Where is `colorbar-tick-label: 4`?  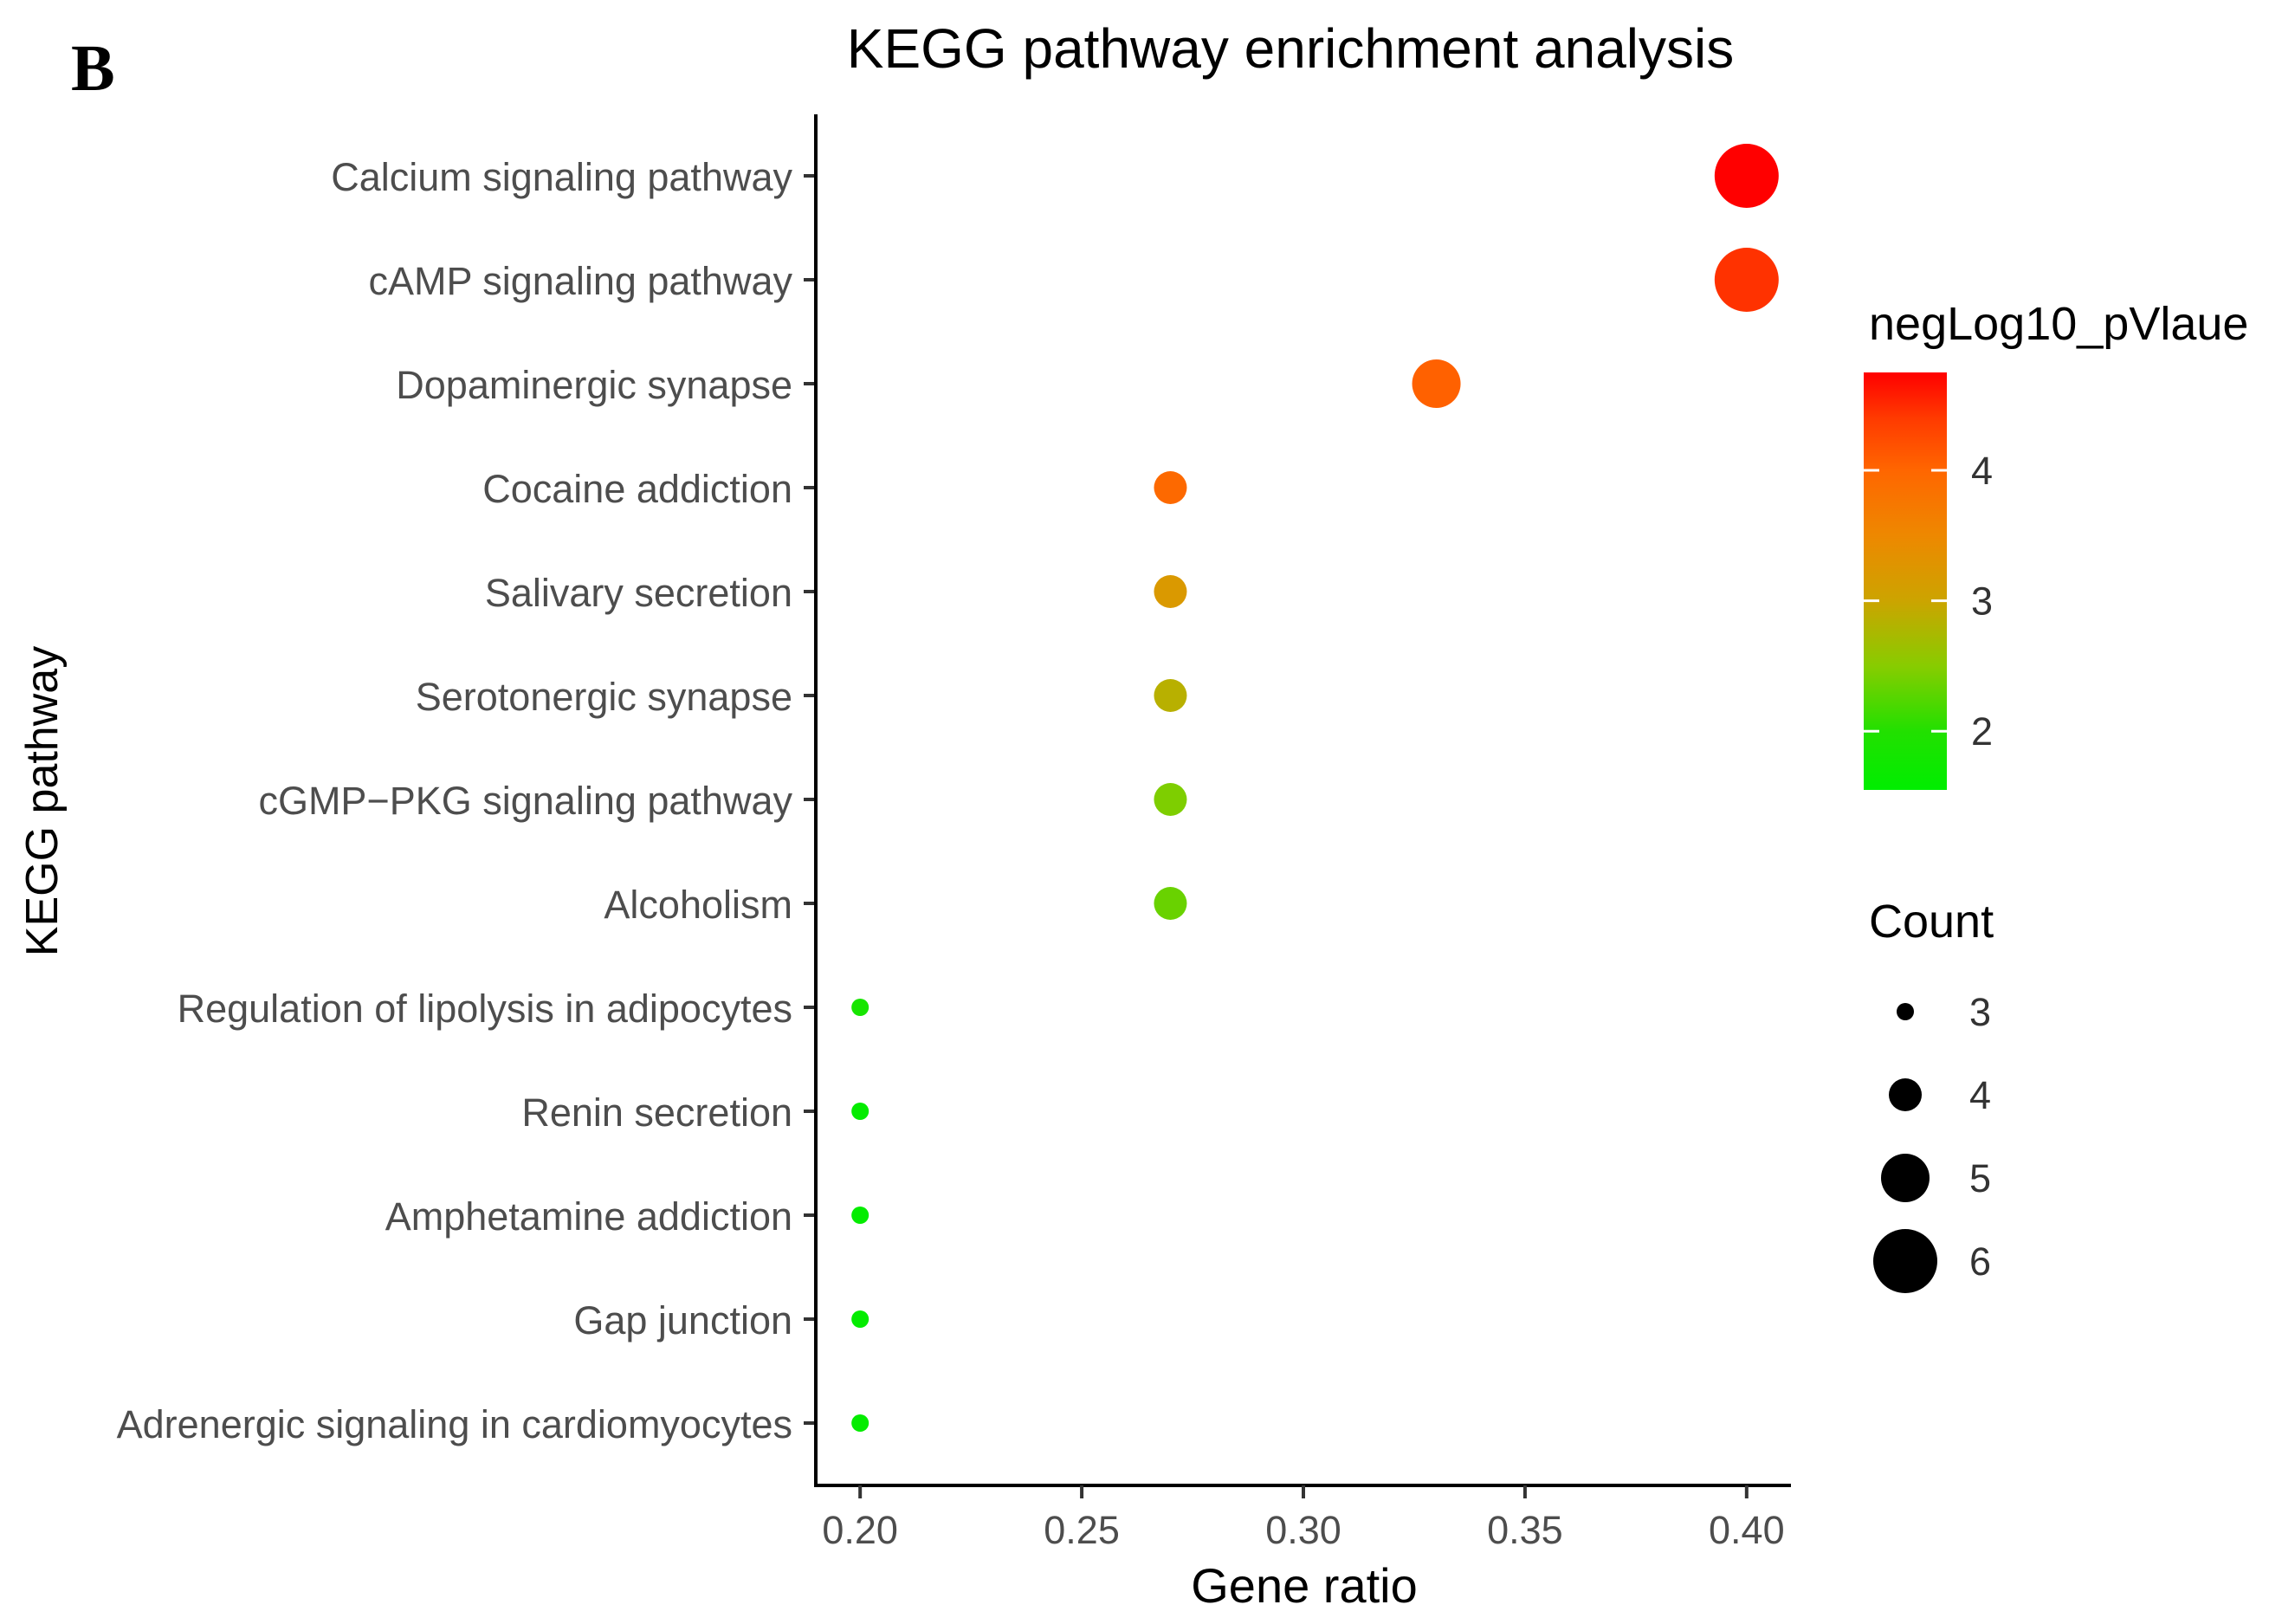 colorbar-tick-label: 4 is located at coordinates (1982, 471).